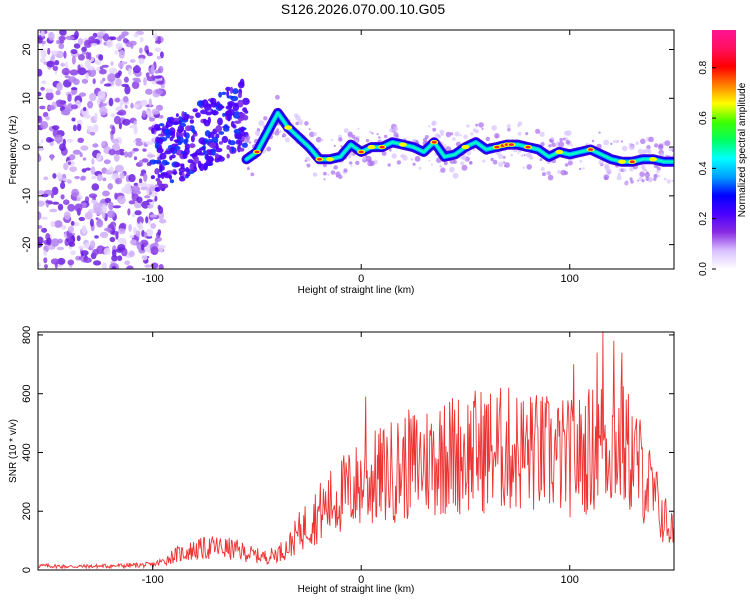  Describe the element at coordinates (319, 159) in the screenshot. I see `ridge-peak` at that location.